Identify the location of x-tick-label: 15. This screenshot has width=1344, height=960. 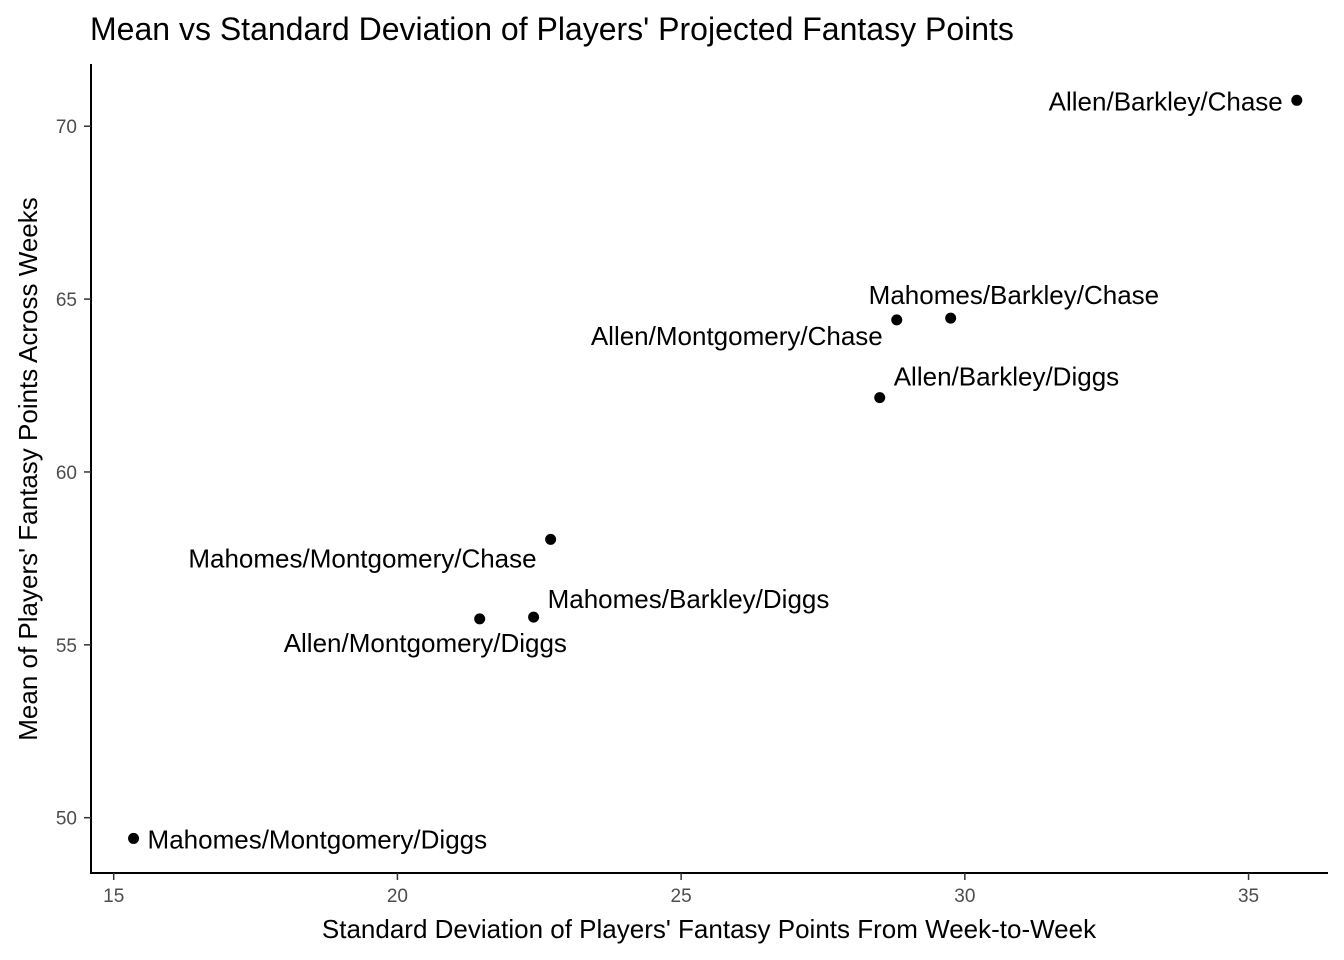
(113, 896).